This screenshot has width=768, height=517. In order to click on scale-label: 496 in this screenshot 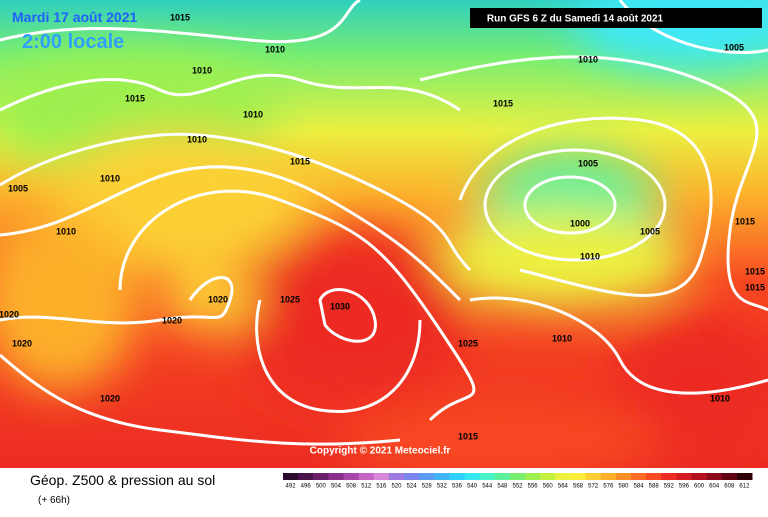, I will do `click(306, 487)`.